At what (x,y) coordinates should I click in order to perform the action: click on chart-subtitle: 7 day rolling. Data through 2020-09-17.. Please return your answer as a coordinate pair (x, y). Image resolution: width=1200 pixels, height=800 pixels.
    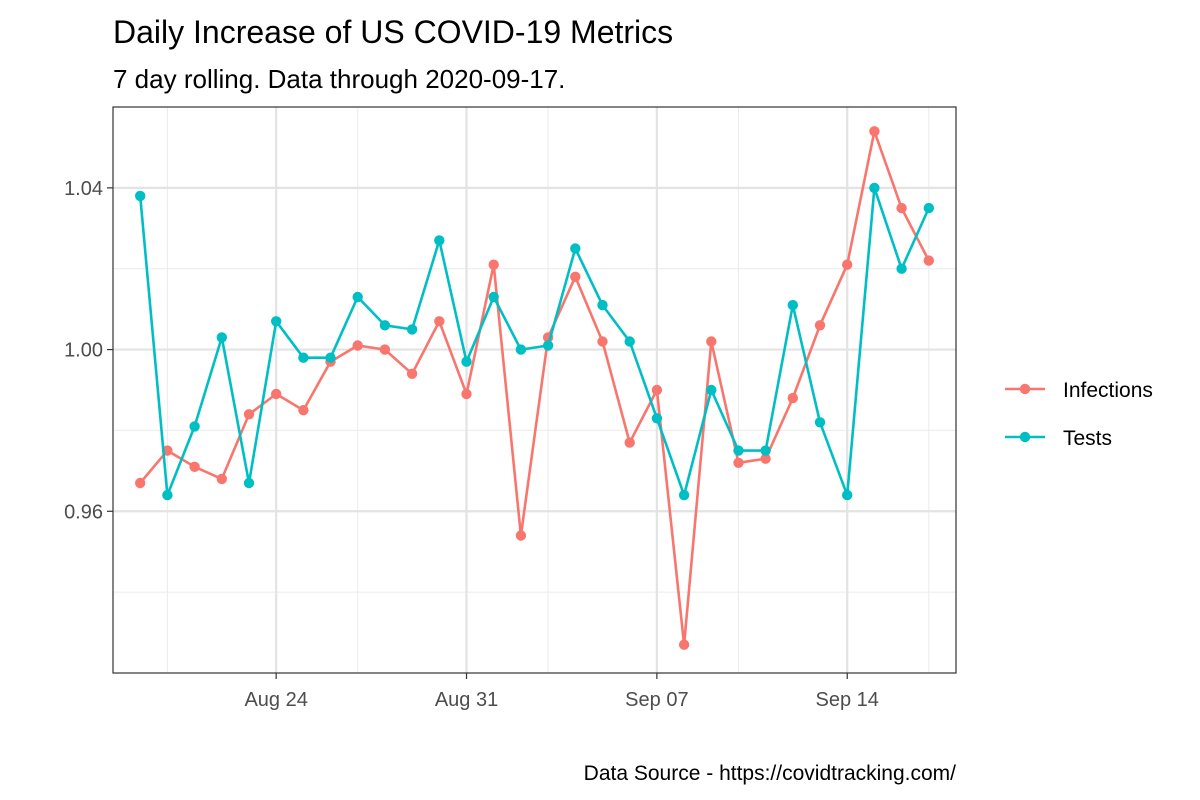
    Looking at the image, I should click on (339, 79).